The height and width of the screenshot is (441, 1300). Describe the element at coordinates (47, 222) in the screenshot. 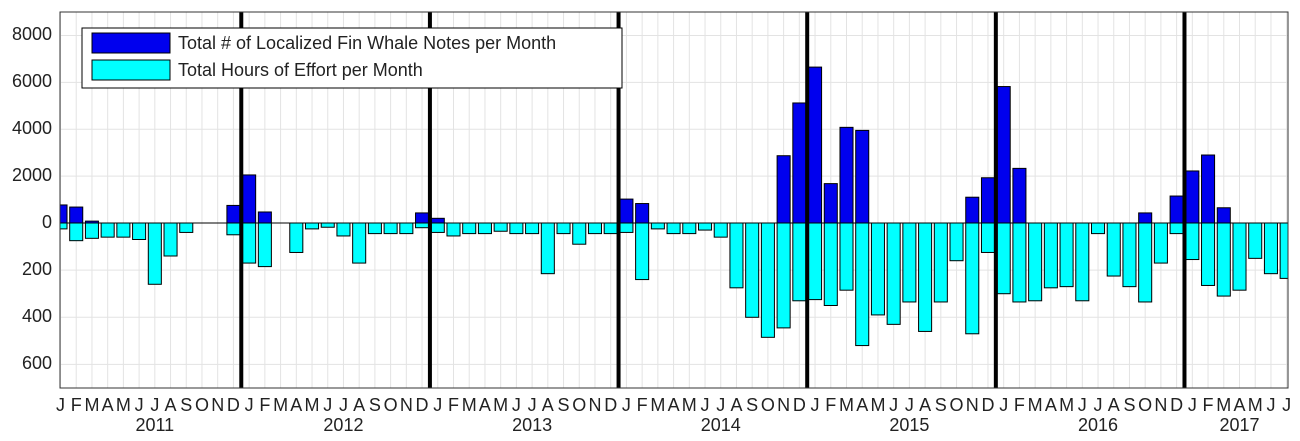

I see `y-tick-label: 0` at that location.